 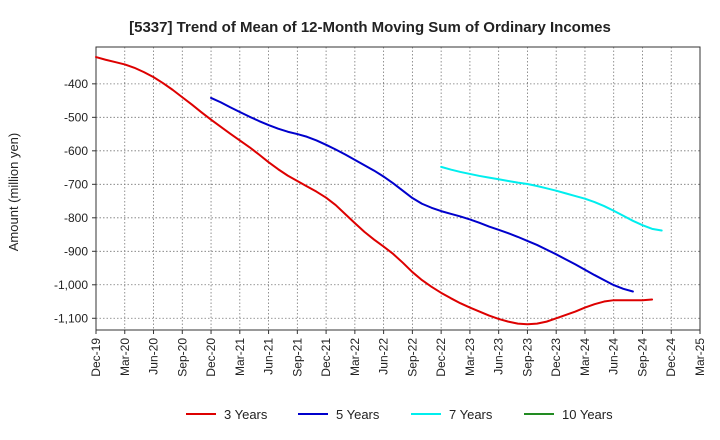 I want to click on x-tick-label: Sep-23, so click(x=527, y=357).